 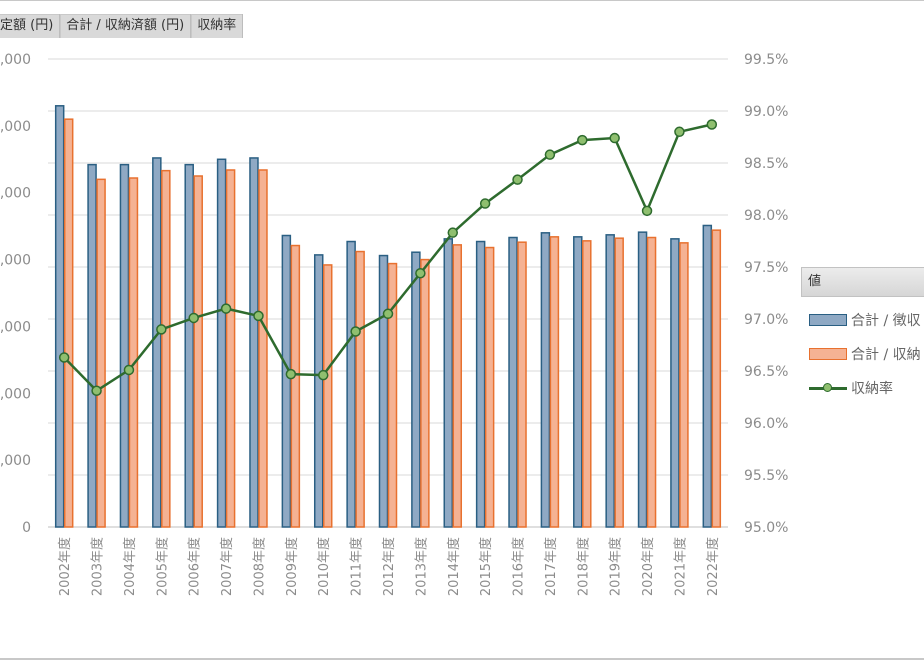 I want to click on field-button-amount: 定額 (円), so click(x=30, y=26).